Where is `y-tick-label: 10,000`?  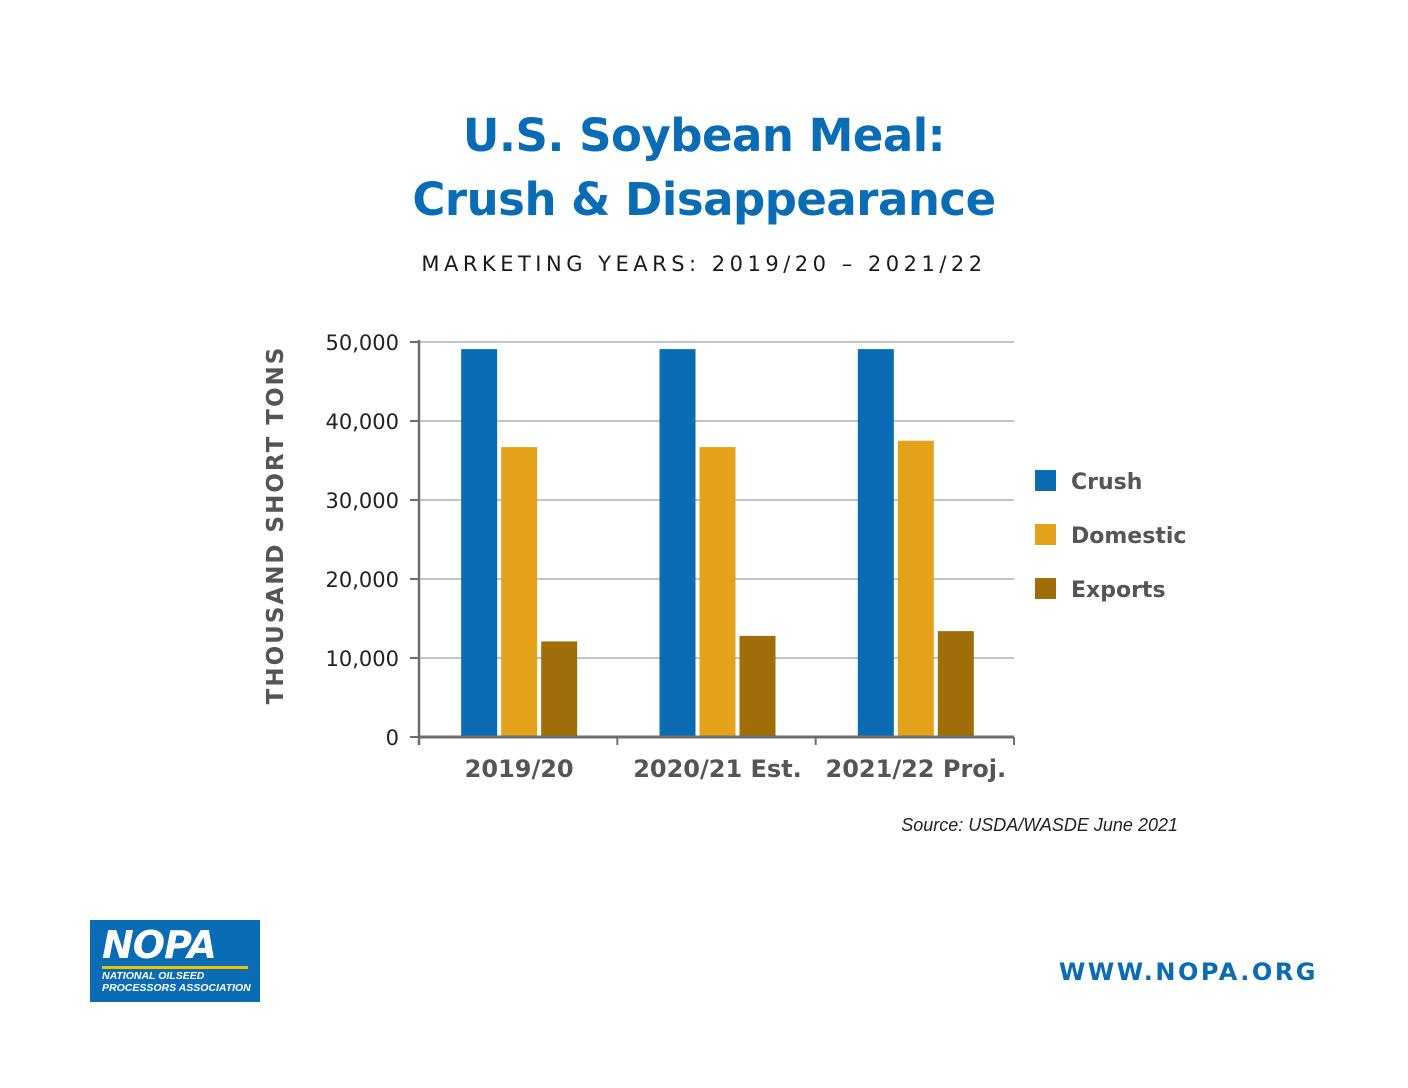
y-tick-label: 10,000 is located at coordinates (362, 659).